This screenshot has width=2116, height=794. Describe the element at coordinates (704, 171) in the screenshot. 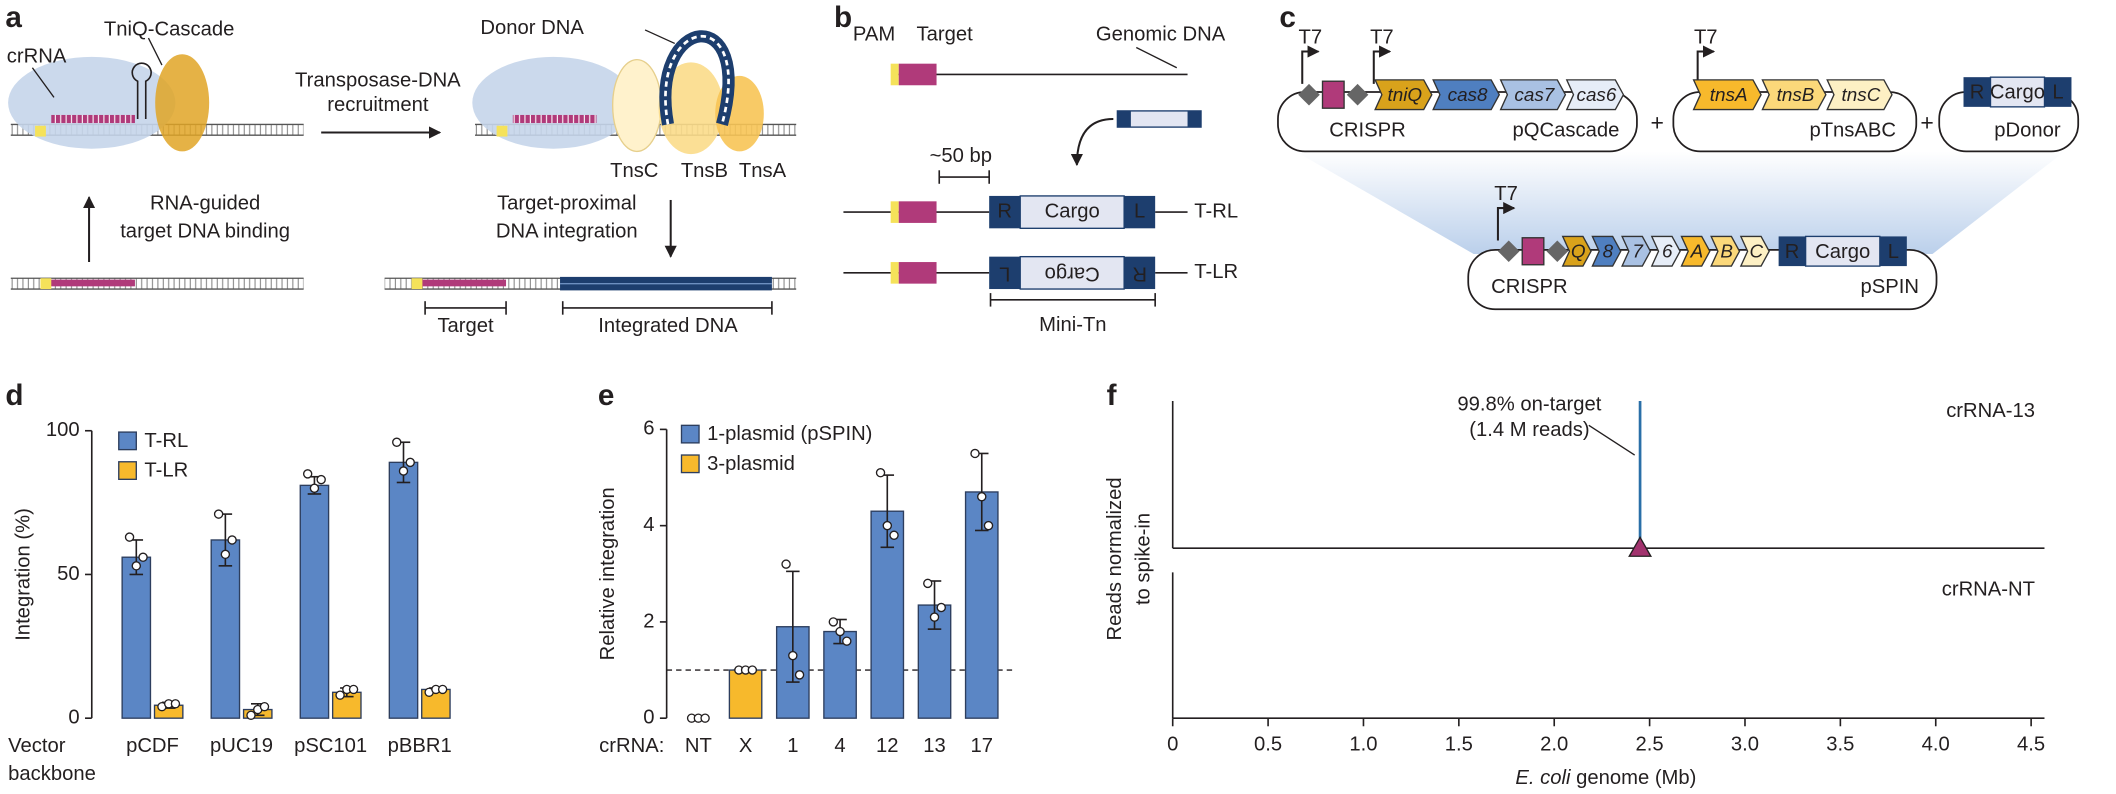

I see `label: TnsB` at that location.